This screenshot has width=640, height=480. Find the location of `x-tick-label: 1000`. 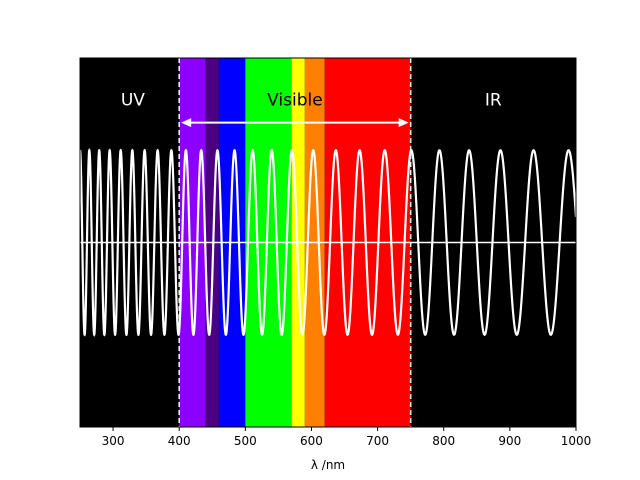

x-tick-label: 1000 is located at coordinates (576, 441).